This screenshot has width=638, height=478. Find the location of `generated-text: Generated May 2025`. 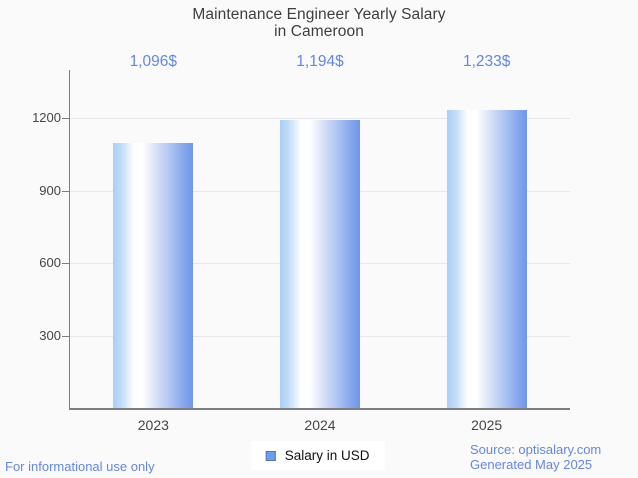

generated-text: Generated May 2025 is located at coordinates (531, 464).